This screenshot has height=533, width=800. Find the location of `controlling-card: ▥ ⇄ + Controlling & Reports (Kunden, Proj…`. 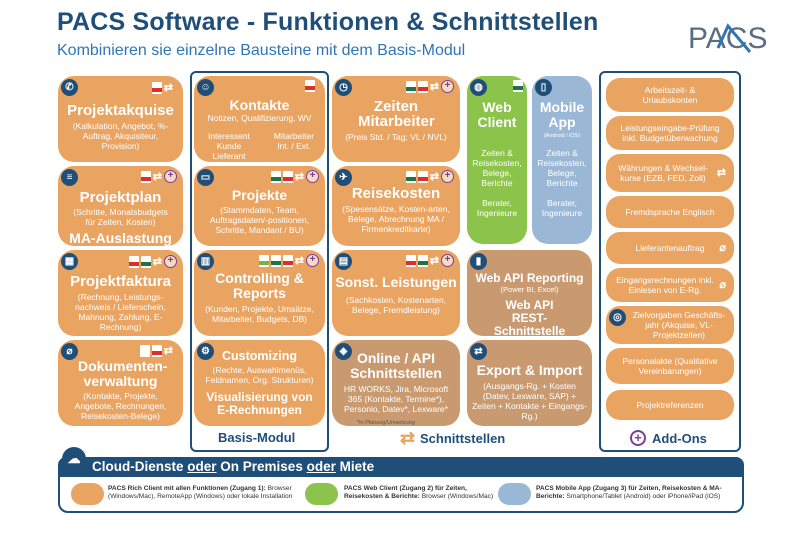

controlling-card: ▥ ⇄ + Controlling & Reports (Kunden, Proj… is located at coordinates (259, 293).